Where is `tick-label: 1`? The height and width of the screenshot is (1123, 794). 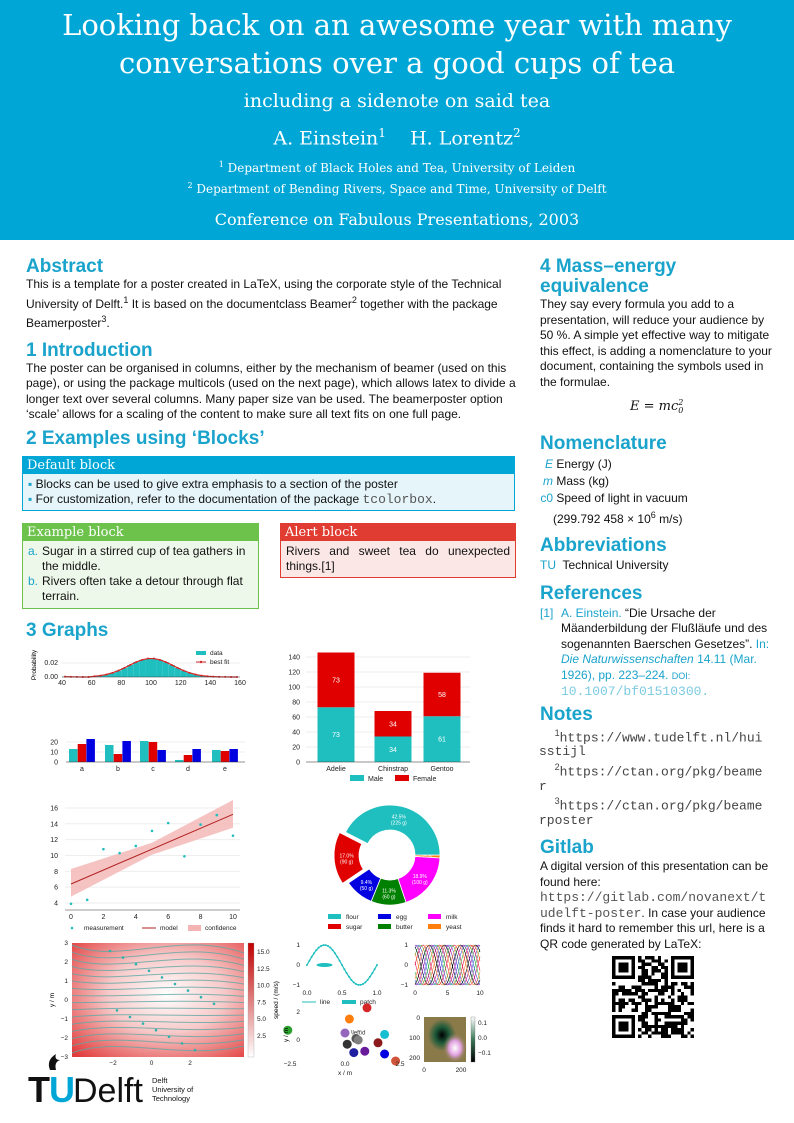
tick-label: 1 is located at coordinates (66, 981).